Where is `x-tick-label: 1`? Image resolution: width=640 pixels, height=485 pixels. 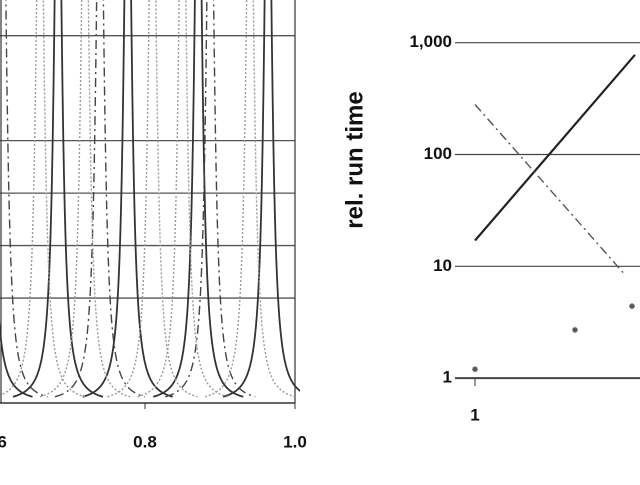
x-tick-label: 1 is located at coordinates (474, 414).